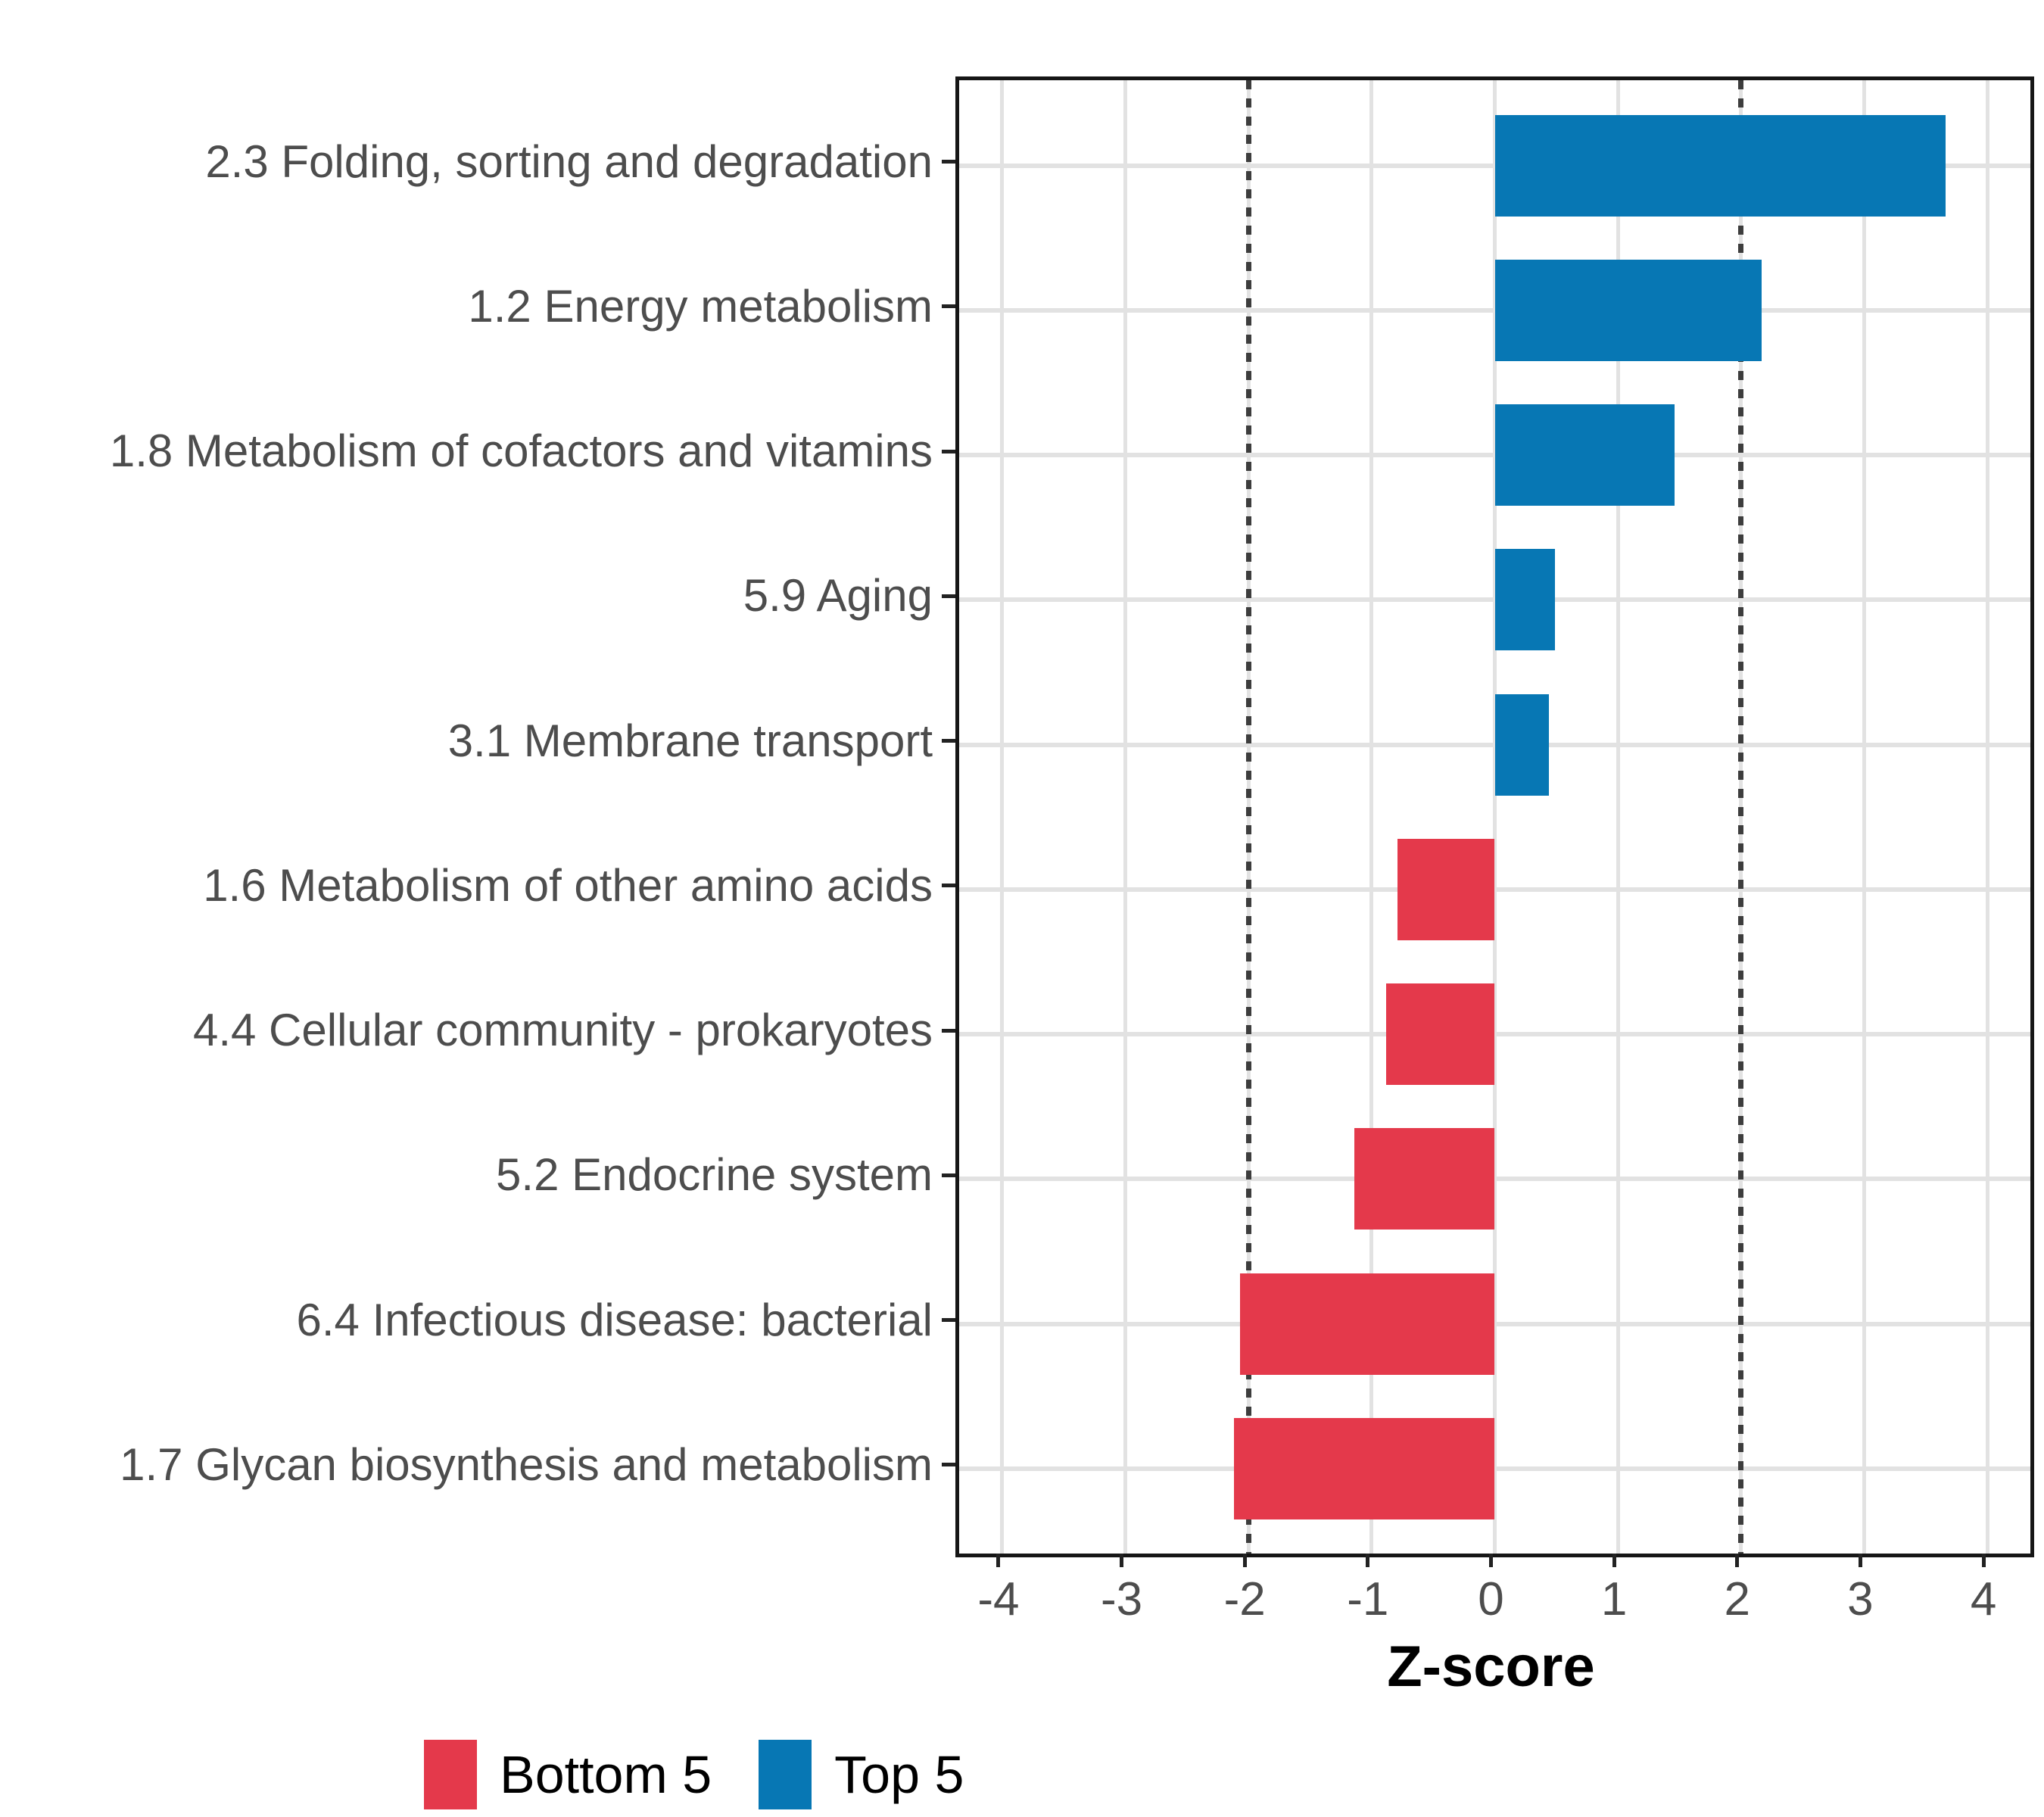 This screenshot has width=2044, height=1817. I want to click on y-category-label: 2.3 Folding, sorting and degradation, so click(569, 161).